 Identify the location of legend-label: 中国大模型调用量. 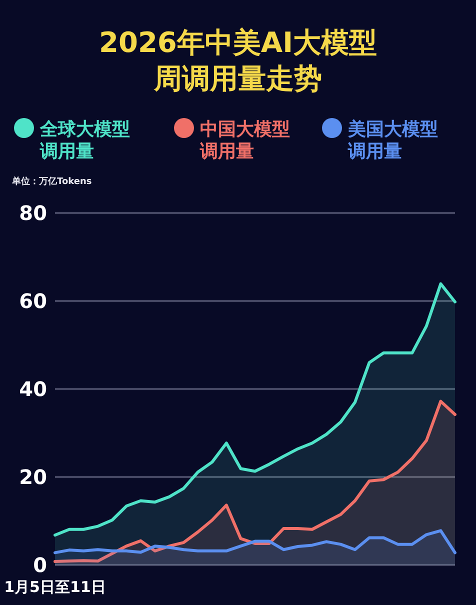
(244, 140).